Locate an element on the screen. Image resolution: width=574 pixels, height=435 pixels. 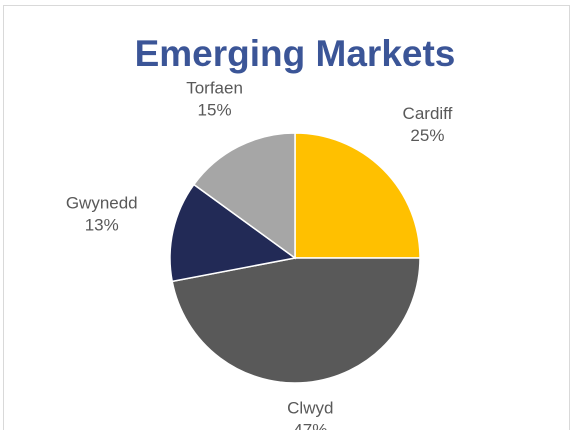
chart-title: Emerging Markets is located at coordinates (295, 53).